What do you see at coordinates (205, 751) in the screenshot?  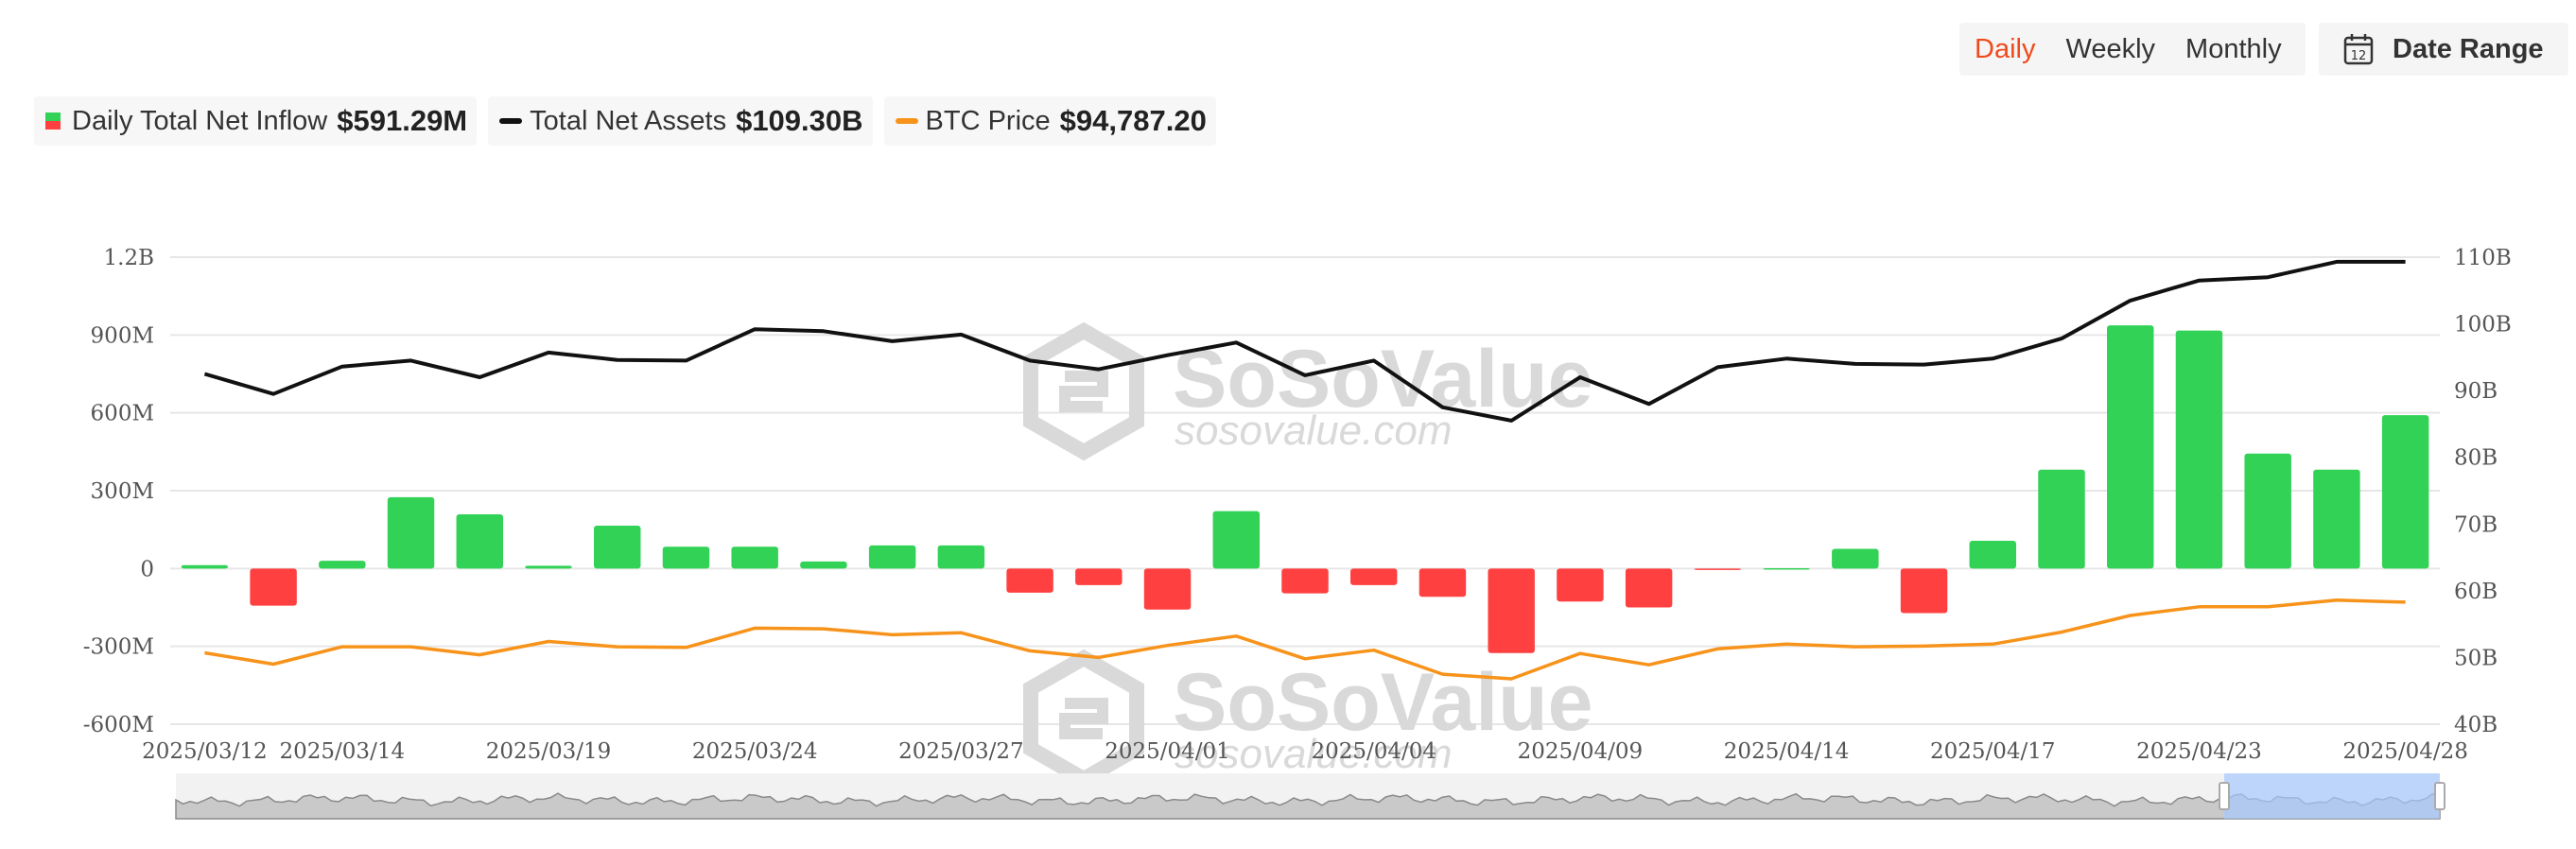 I see `x-tick-label: 2025/03/12` at bounding box center [205, 751].